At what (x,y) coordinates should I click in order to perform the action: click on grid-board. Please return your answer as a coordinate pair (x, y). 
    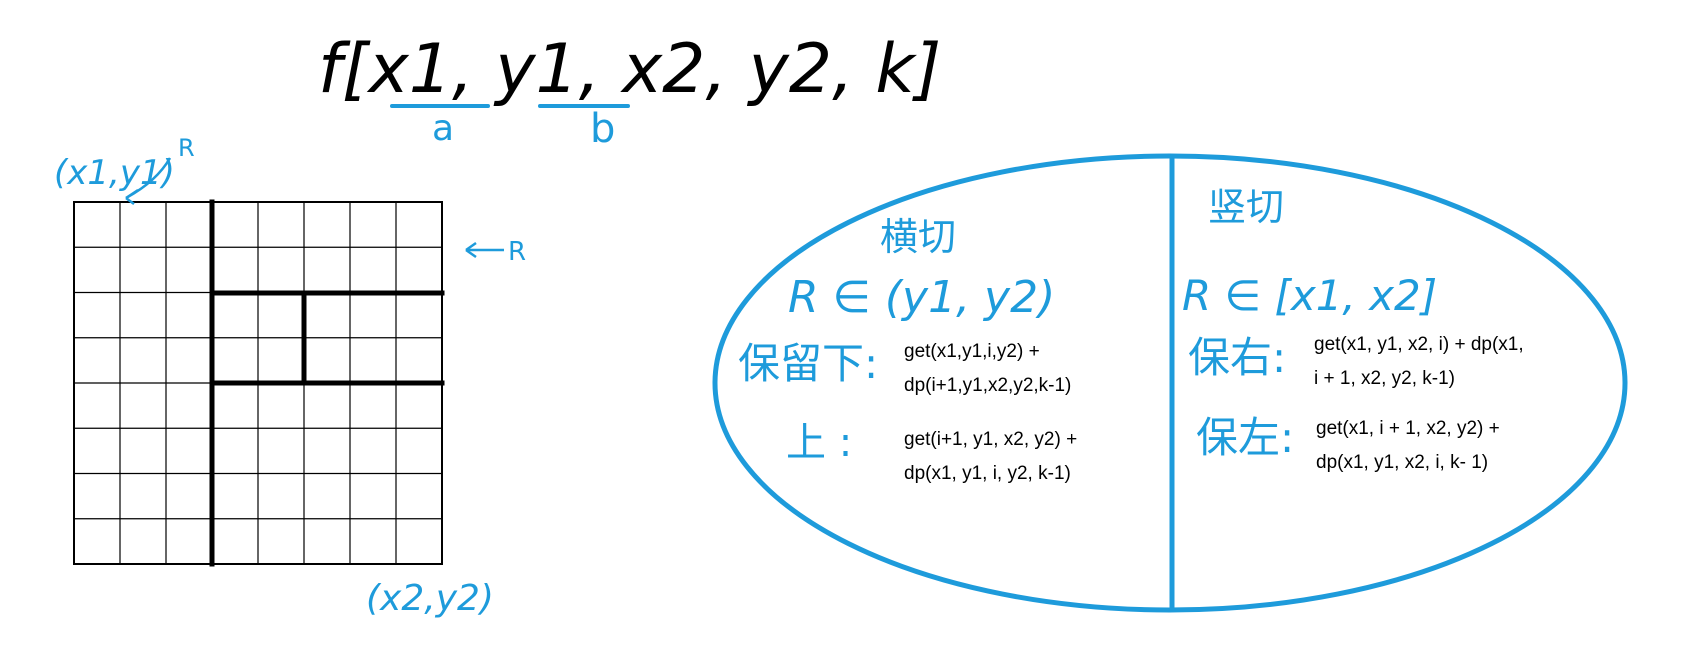
    Looking at the image, I should click on (259, 383).